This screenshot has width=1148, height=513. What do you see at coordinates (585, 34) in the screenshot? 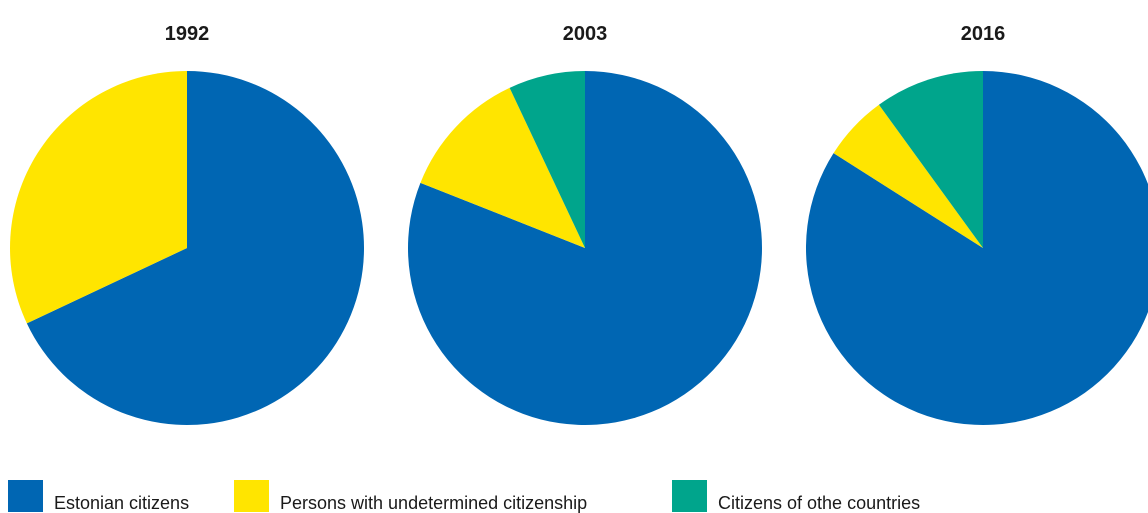
I see `pie-title-2003: 2003` at bounding box center [585, 34].